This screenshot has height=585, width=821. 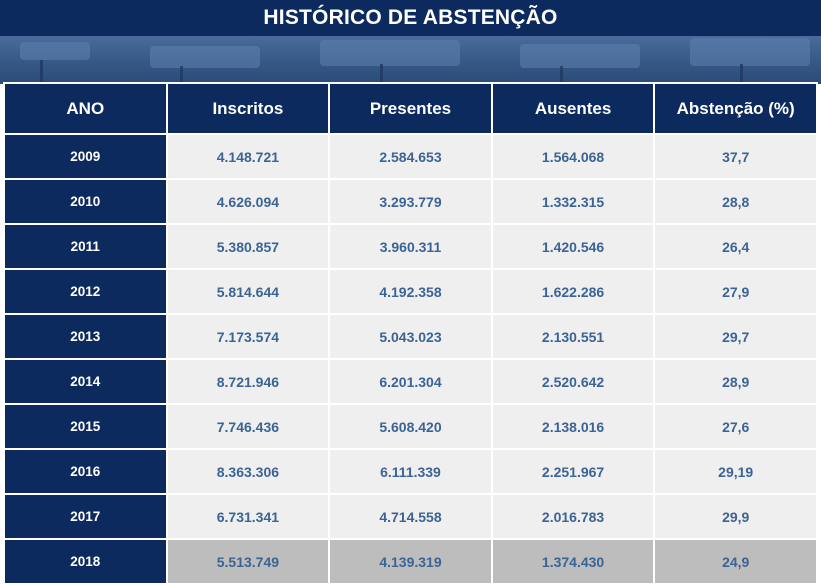 I want to click on inscritos-cell: 7.173.574, so click(x=248, y=336).